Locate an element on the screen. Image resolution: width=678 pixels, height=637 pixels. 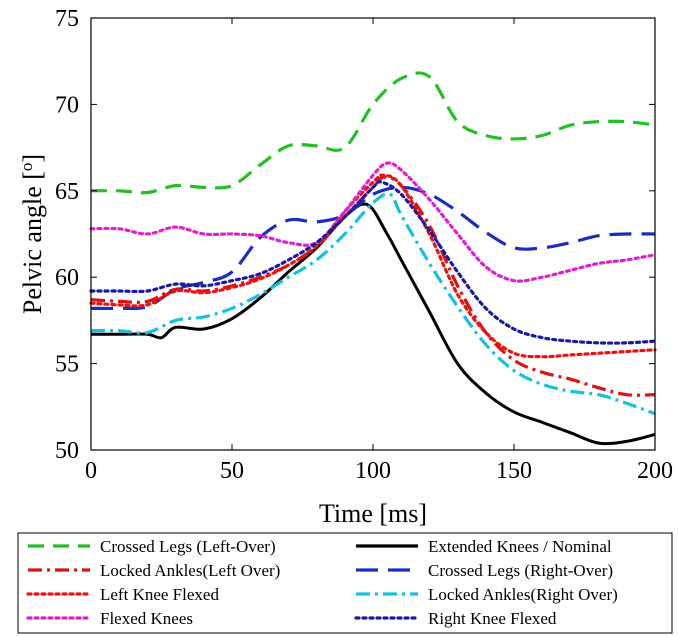
y-axis-title: Pelvic angle [o] is located at coordinates (32, 234).